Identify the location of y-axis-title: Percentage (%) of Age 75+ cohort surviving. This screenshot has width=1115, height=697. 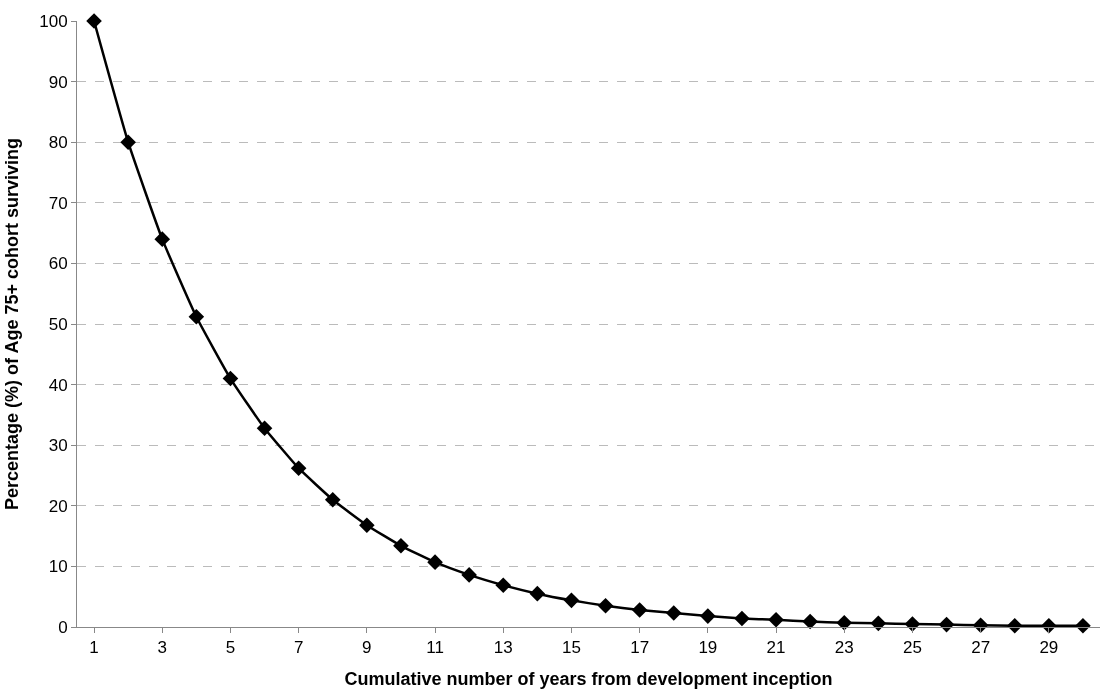
(12, 324).